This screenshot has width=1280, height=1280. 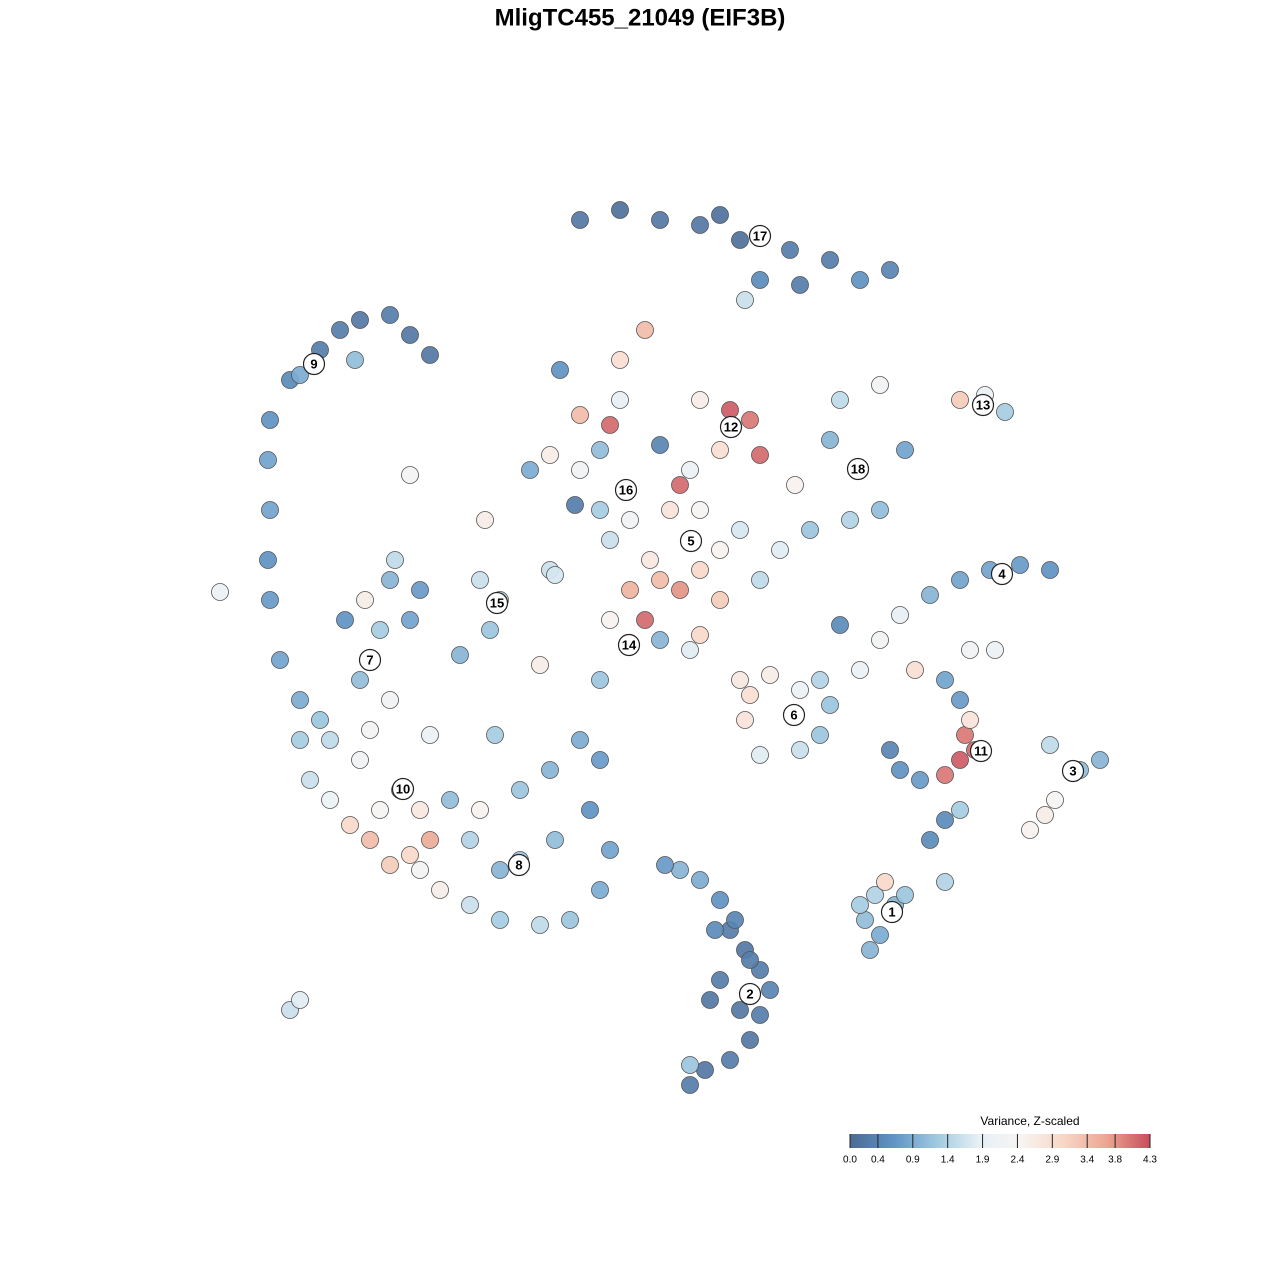 I want to click on cluster-label: 7, so click(x=369, y=659).